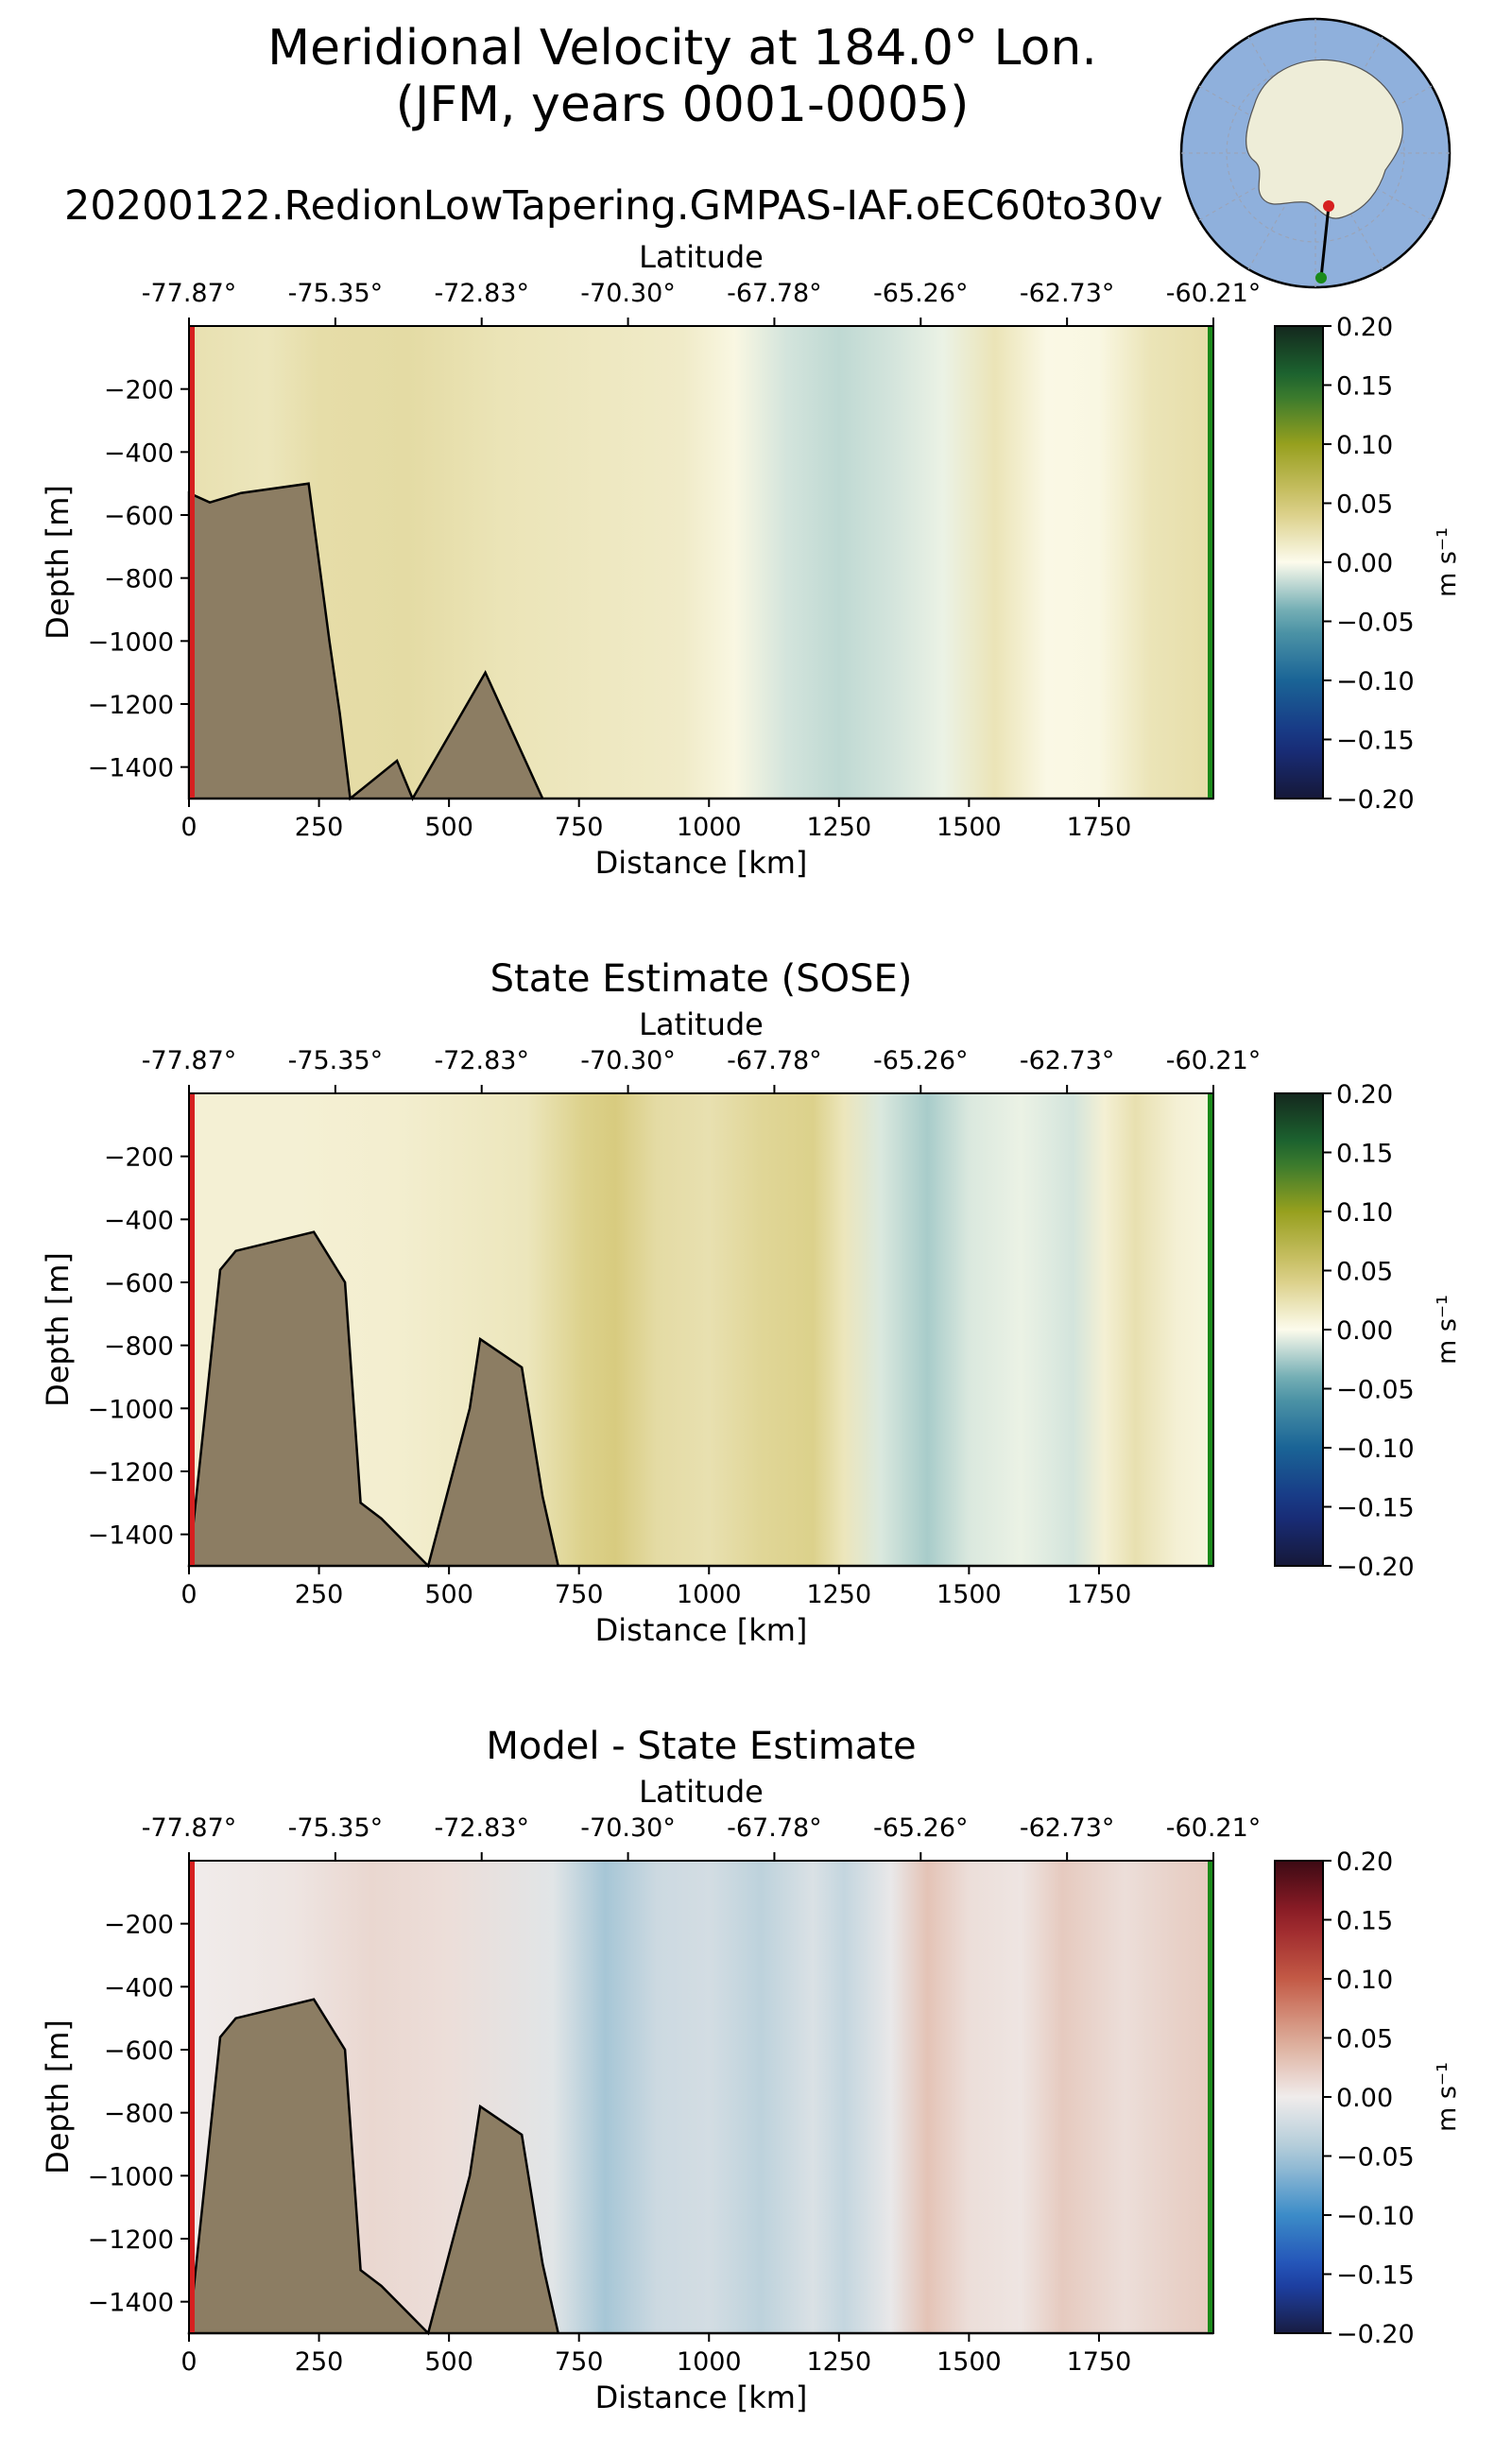 This screenshot has width=1512, height=2457. What do you see at coordinates (701, 1746) in the screenshot?
I see `panel-title: Model - State Estimate` at bounding box center [701, 1746].